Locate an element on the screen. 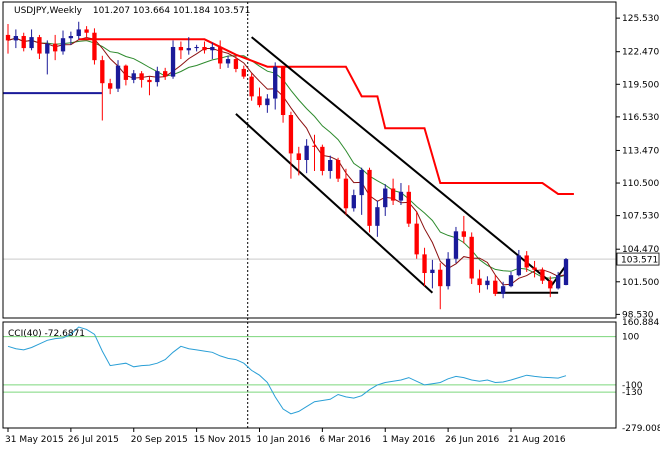 The height and width of the screenshot is (450, 660). price-tick-label: 113.470 is located at coordinates (640, 151).